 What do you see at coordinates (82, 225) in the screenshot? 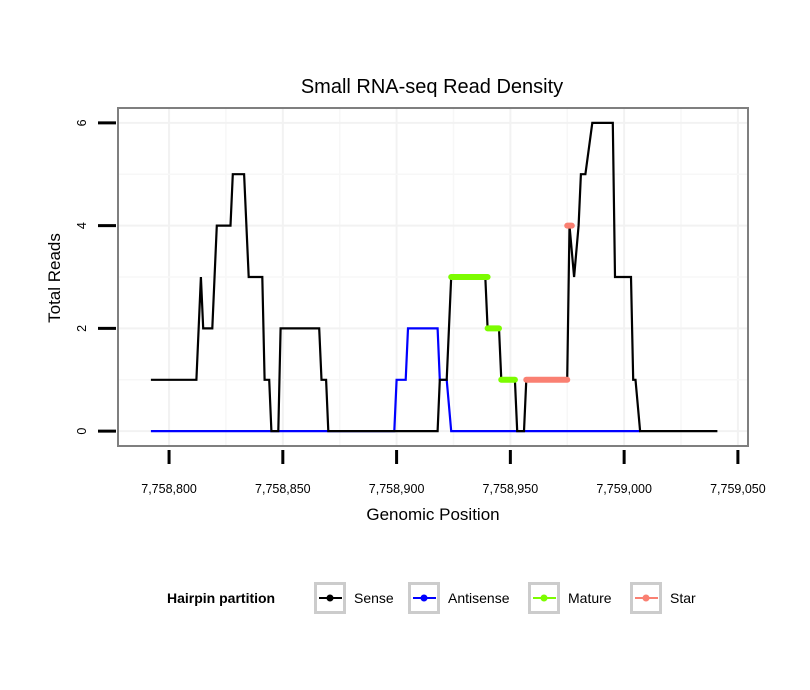
I see `y-tick-label: 4` at bounding box center [82, 225].